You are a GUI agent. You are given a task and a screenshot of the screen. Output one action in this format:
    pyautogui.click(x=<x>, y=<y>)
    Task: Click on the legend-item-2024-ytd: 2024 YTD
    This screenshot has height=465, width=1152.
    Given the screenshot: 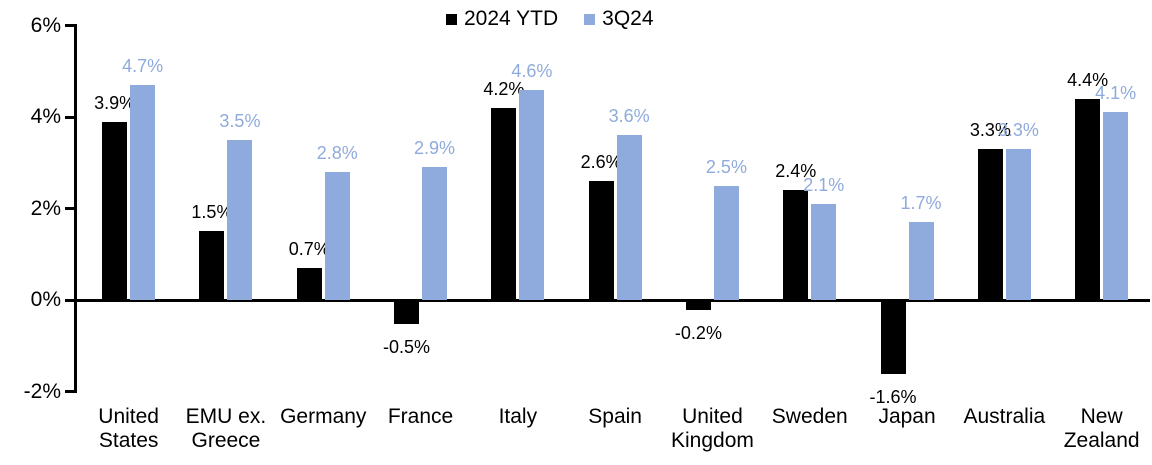 What is the action you would take?
    pyautogui.click(x=502, y=19)
    